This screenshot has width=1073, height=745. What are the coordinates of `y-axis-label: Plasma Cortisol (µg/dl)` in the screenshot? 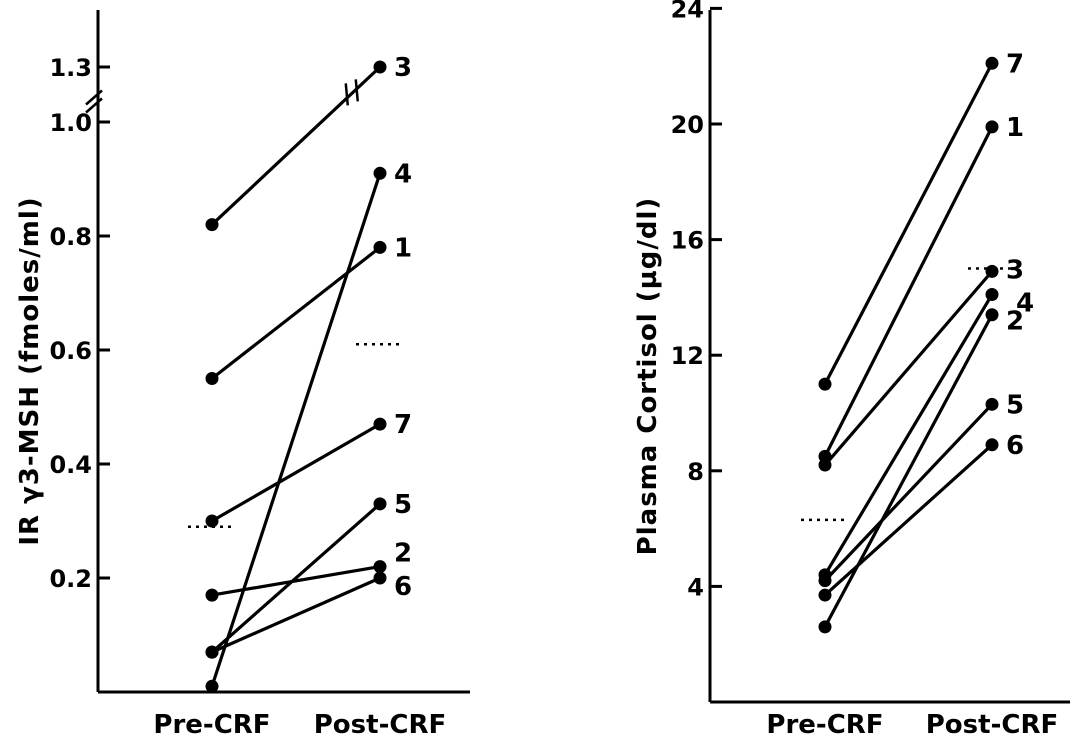 It's located at (648, 376).